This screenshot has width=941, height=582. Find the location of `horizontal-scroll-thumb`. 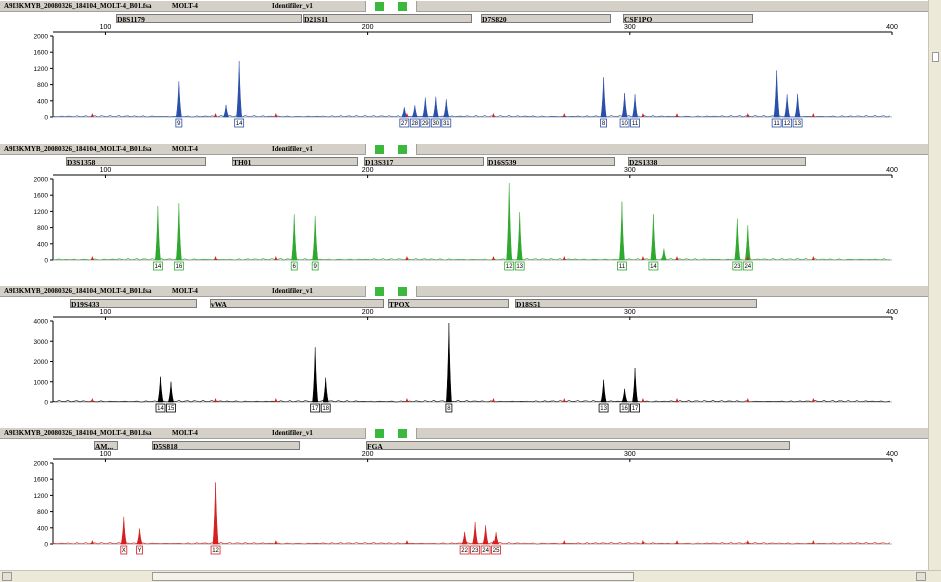

horizontal-scroll-thumb is located at coordinates (393, 576).